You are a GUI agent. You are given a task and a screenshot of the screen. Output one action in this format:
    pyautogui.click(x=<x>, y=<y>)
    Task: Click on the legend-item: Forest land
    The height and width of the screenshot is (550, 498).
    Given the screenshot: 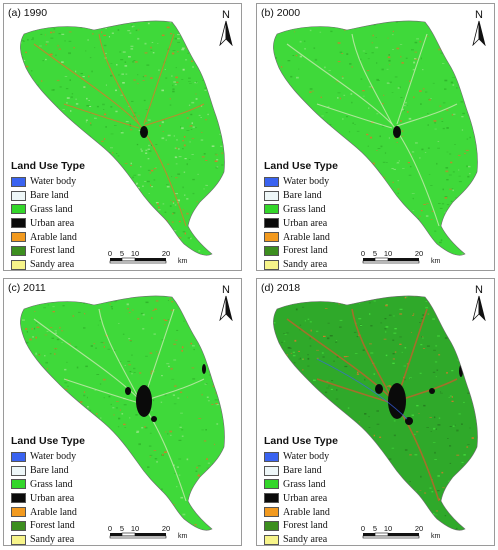 What is the action you would take?
    pyautogui.click(x=314, y=526)
    